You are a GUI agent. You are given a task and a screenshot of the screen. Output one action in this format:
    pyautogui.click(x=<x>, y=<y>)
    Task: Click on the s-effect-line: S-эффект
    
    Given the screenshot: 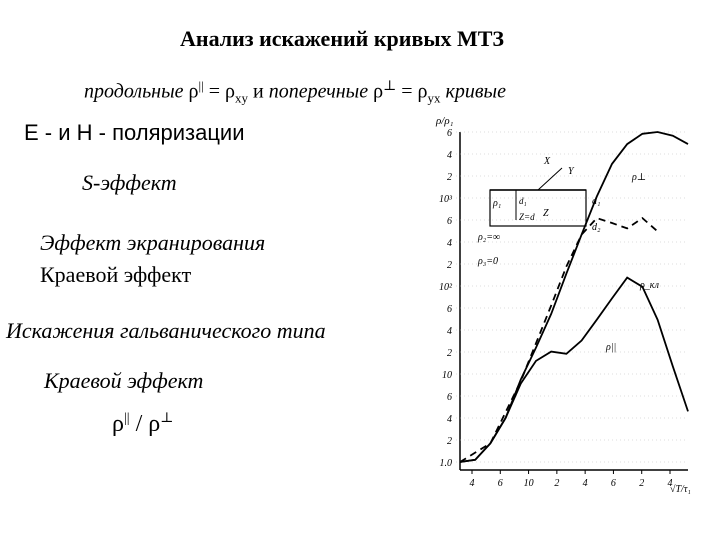 What is the action you would take?
    pyautogui.click(x=129, y=182)
    